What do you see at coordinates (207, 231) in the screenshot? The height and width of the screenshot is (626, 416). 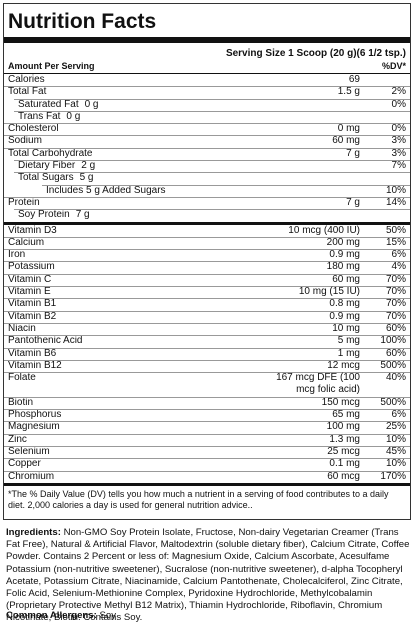 I see `nutrient-row: Vitamin D3 10 mcg (400 IU) 50%` at bounding box center [207, 231].